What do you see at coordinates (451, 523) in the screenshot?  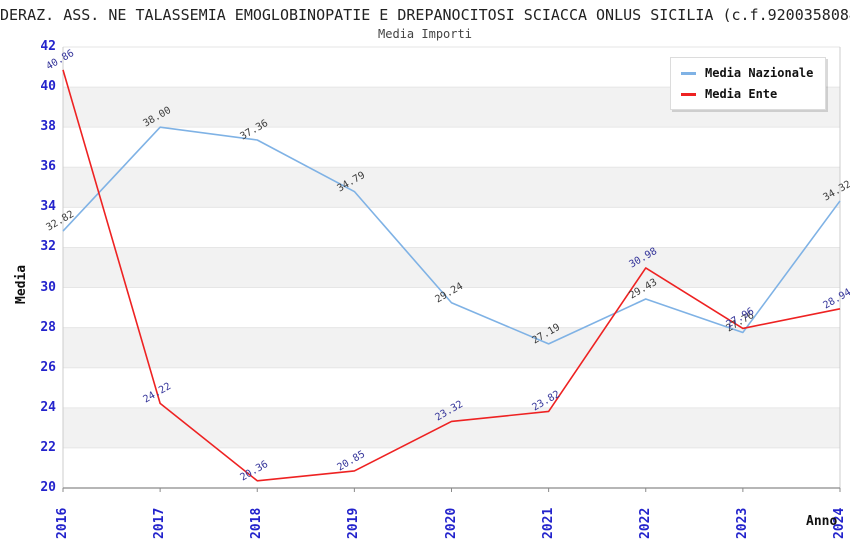 I see `x-tick-label: 2020` at bounding box center [451, 523].